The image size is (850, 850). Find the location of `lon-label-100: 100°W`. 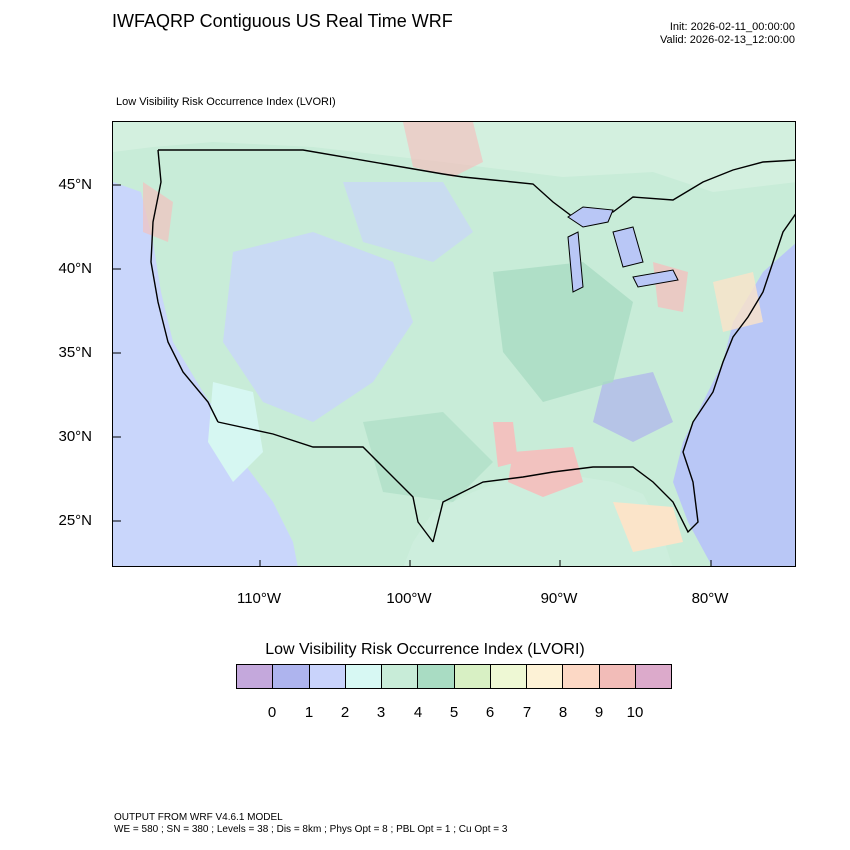

lon-label-100: 100°W is located at coordinates (409, 598).